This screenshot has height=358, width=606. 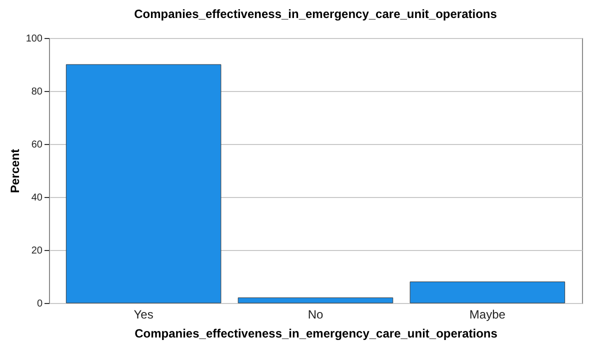 What do you see at coordinates (34, 39) in the screenshot?
I see `y-tick-label: 100` at bounding box center [34, 39].